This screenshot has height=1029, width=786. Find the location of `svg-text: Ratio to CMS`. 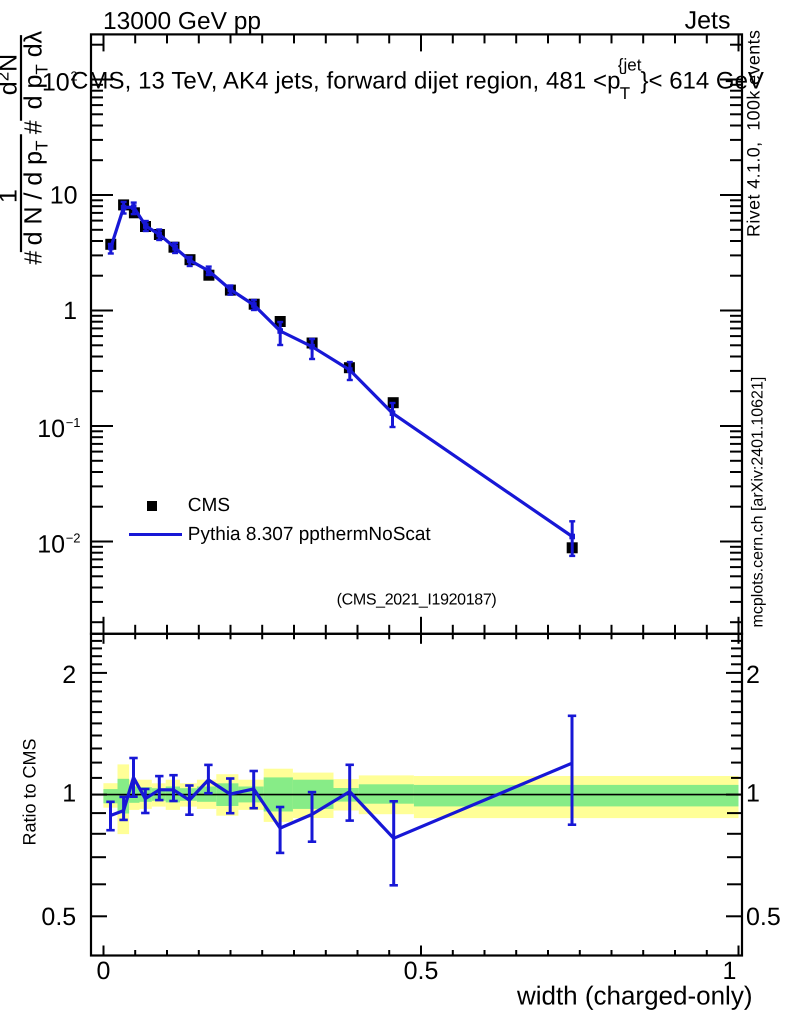

svg-text: Ratio to CMS is located at coordinates (30, 791).